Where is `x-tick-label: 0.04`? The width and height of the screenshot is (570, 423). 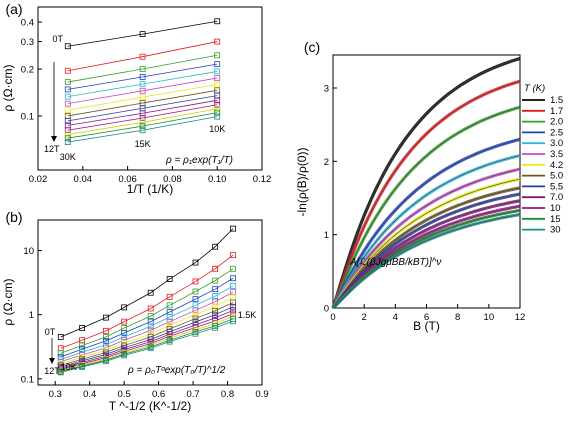 x-tick-label: 0.04 is located at coordinates (83, 179).